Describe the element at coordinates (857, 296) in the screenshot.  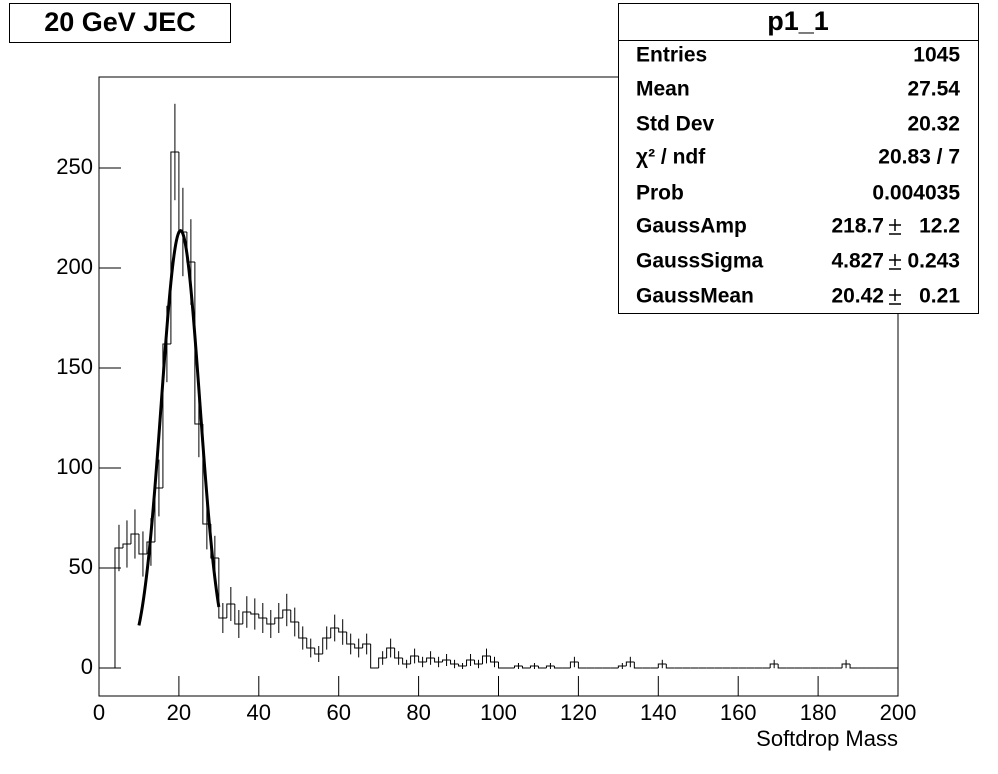
I see `stats-value: 20.42` at that location.